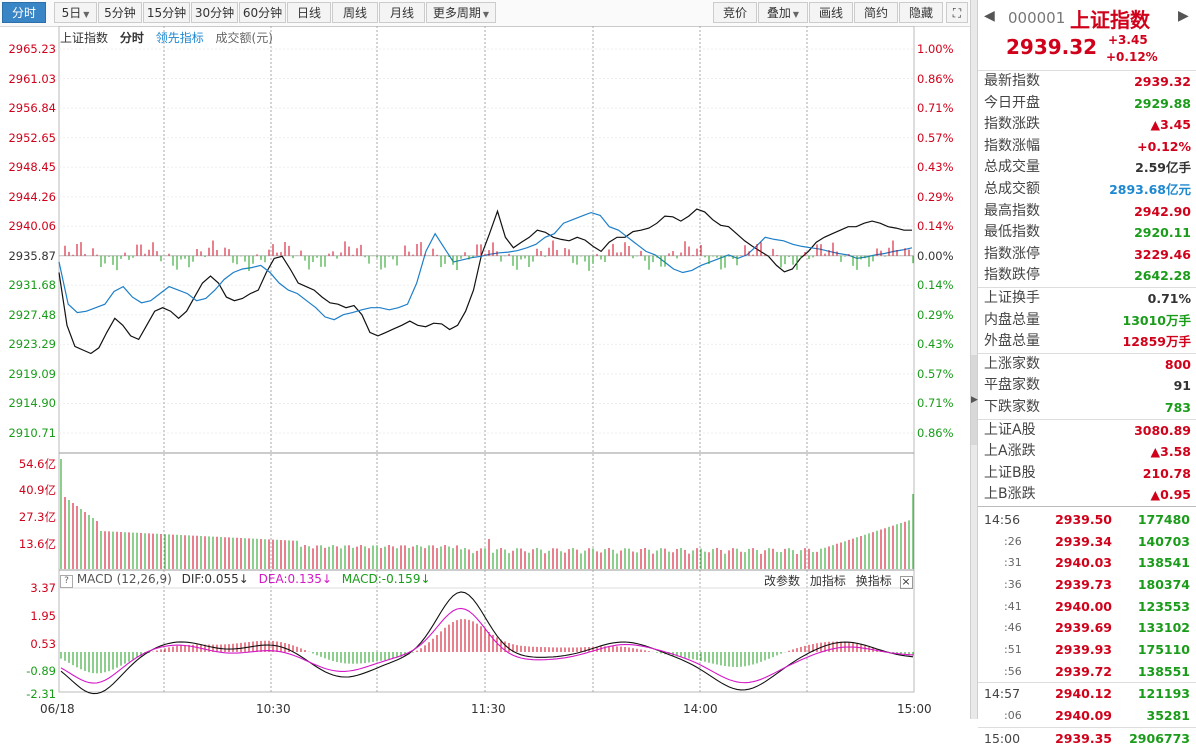 This screenshot has width=1196, height=749. Describe the element at coordinates (262, 12) in the screenshot. I see `tab-60min: 60分钟` at that location.